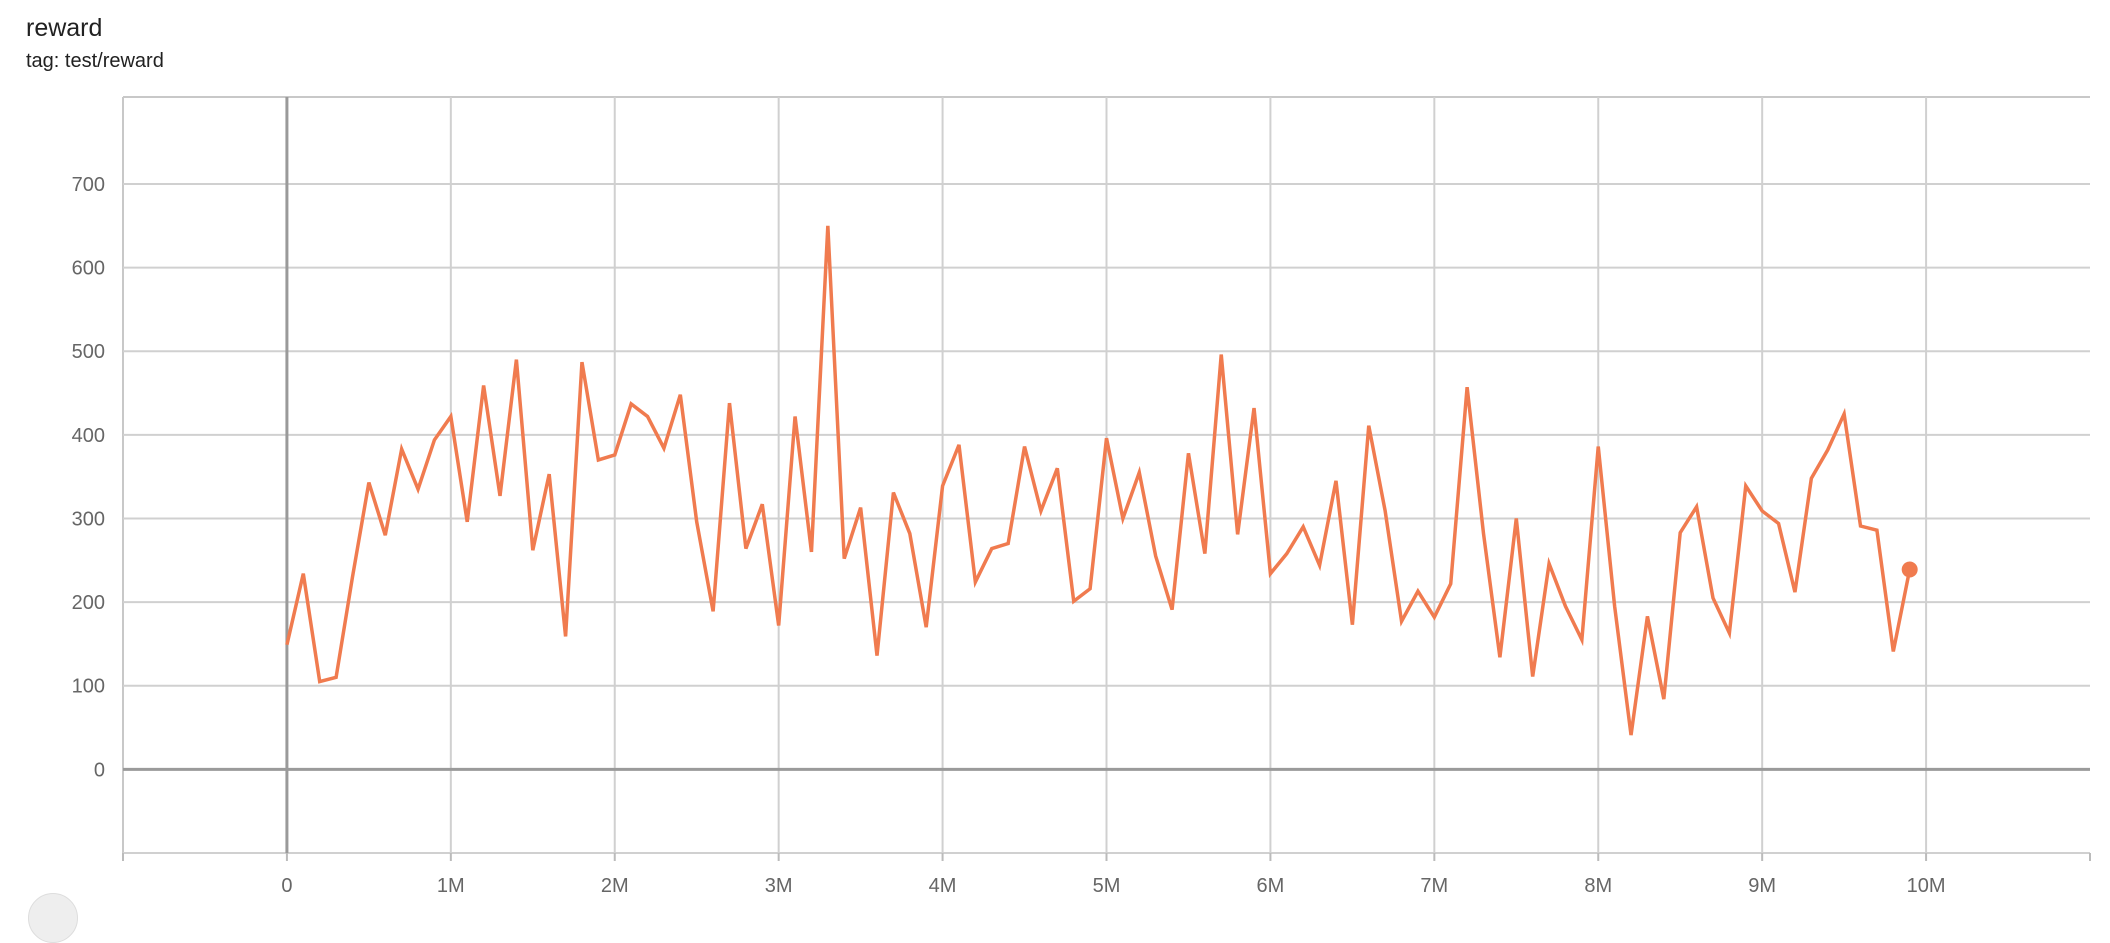  I want to click on x-tick-label: 3M, so click(779, 886).